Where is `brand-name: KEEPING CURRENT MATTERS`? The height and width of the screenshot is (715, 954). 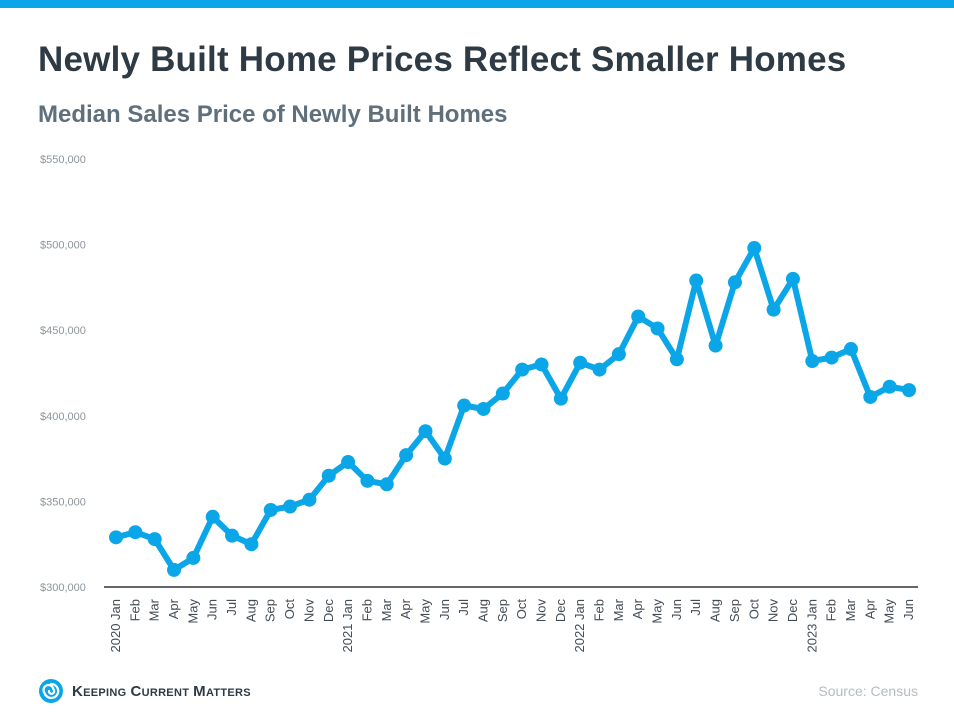
brand-name: KEEPING CURRENT MATTERS is located at coordinates (161, 691).